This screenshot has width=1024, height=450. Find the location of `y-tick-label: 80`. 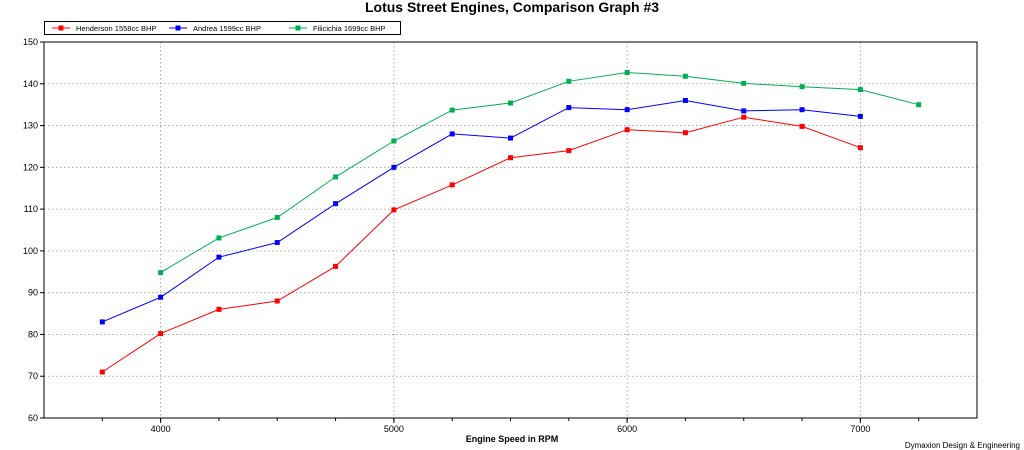

y-tick-label: 80 is located at coordinates (33, 334).